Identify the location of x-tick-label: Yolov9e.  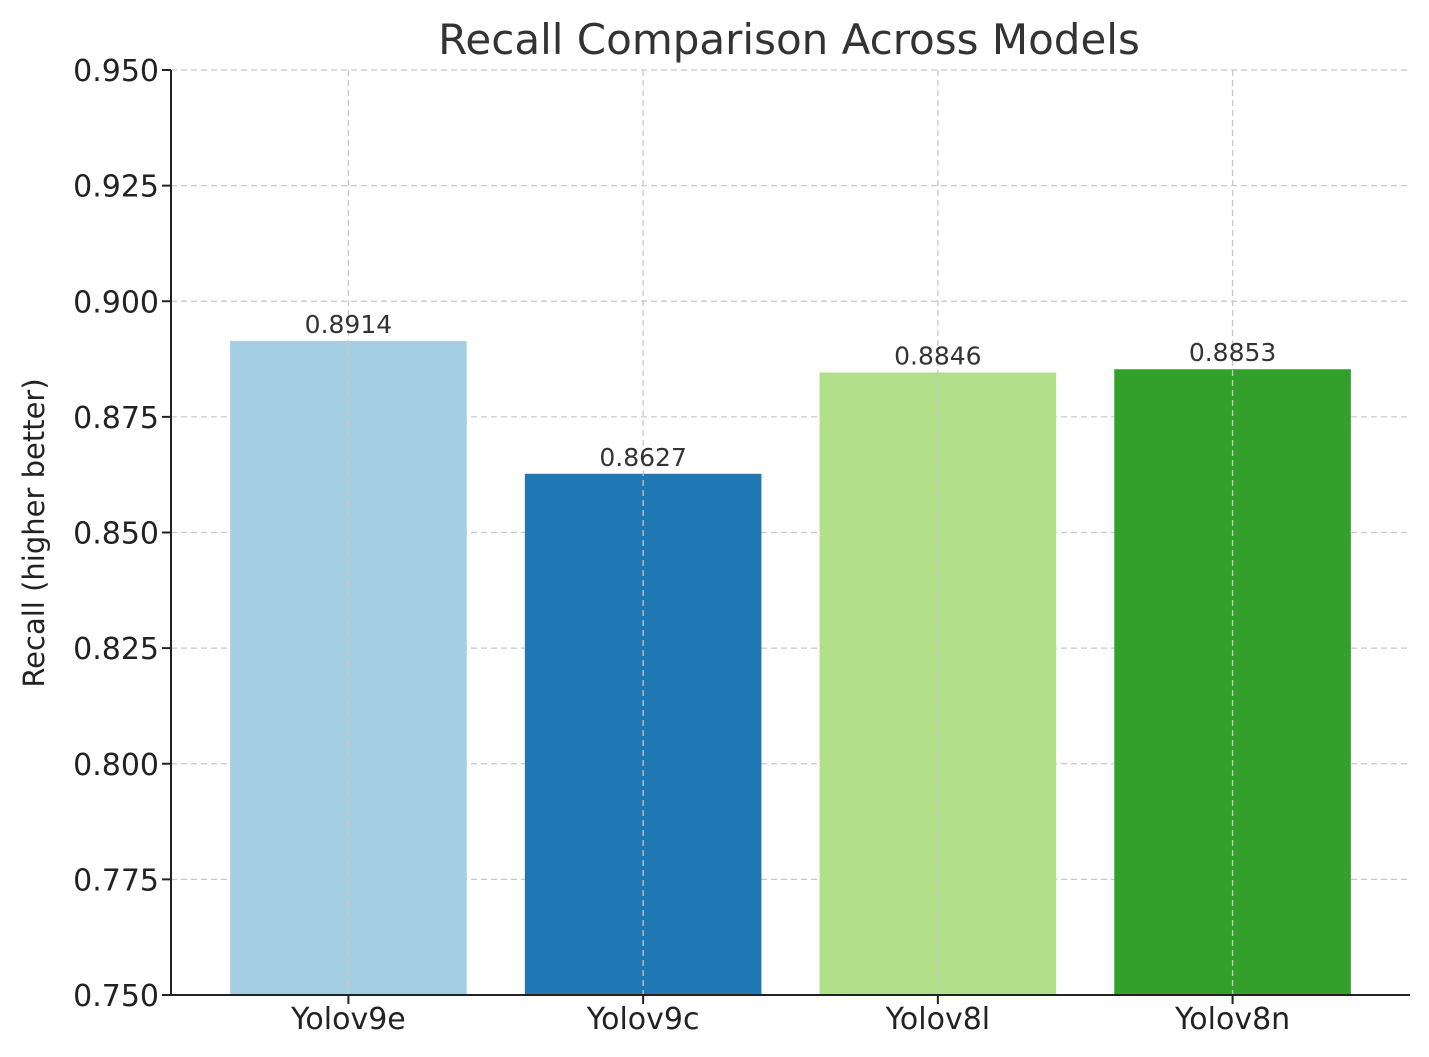
(348, 1019).